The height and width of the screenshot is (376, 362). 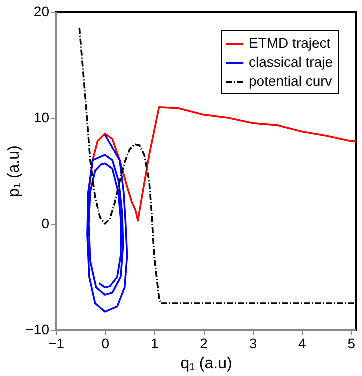 What do you see at coordinates (204, 344) in the screenshot?
I see `x-tick-label: 2` at bounding box center [204, 344].